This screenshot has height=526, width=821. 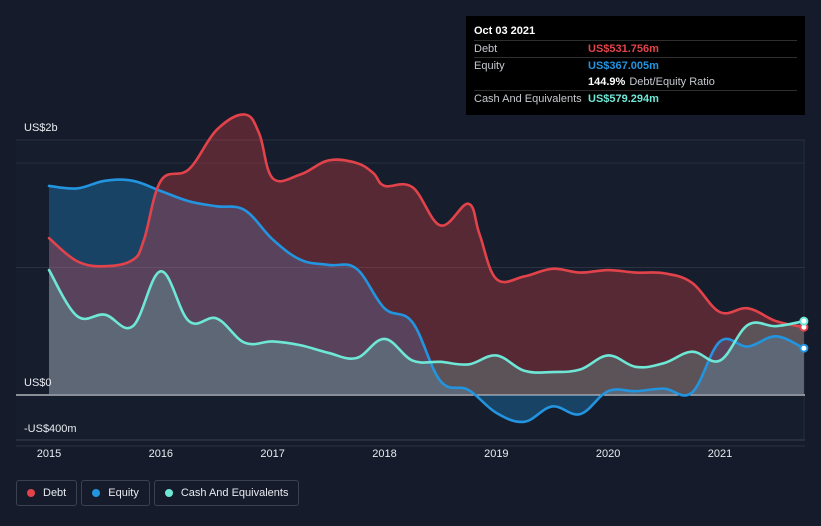 I want to click on tooltip-row-debt: Debt US$531.756m, so click(x=635, y=48).